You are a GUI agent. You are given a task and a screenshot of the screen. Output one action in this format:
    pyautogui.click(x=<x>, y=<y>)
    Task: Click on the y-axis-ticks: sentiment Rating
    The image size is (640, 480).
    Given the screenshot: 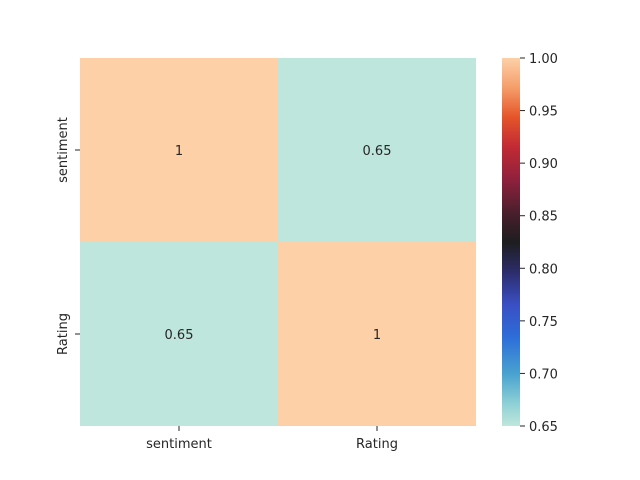 What is the action you would take?
    pyautogui.click(x=68, y=236)
    